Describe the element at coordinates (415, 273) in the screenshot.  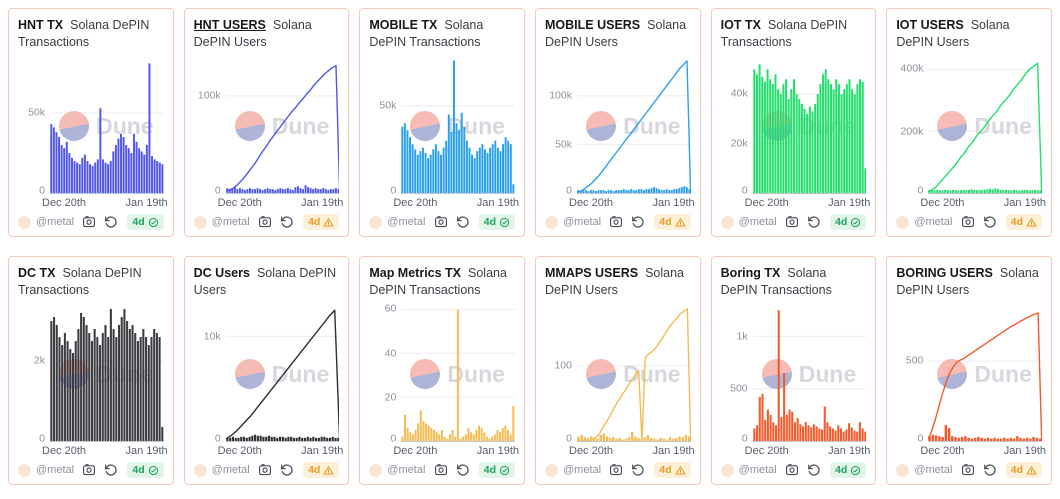
I see `card-title-link: Map Metrics TX` at that location.